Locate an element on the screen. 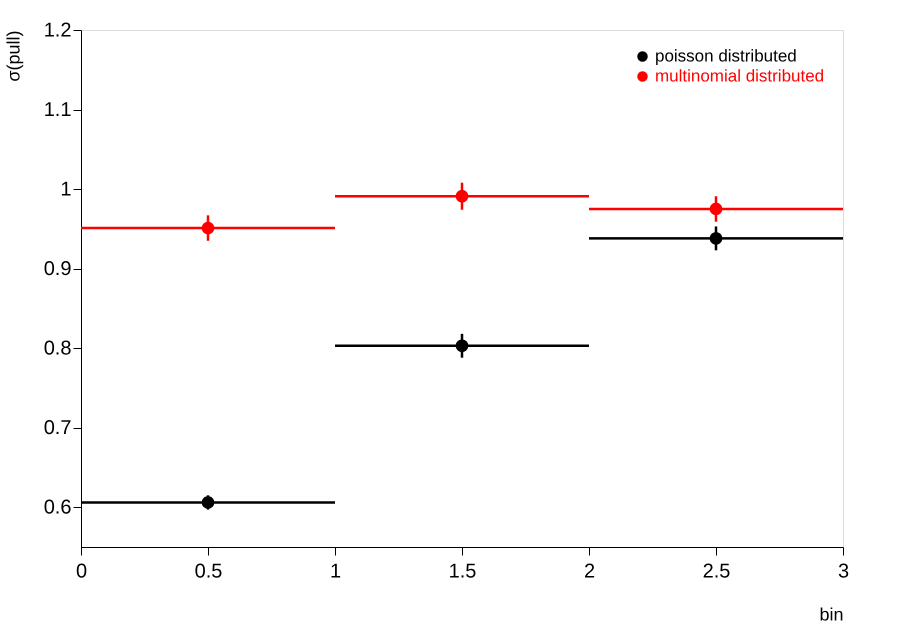 This screenshot has height=625, width=908. y-axis-title: σ(pull) is located at coordinates (14, 56).